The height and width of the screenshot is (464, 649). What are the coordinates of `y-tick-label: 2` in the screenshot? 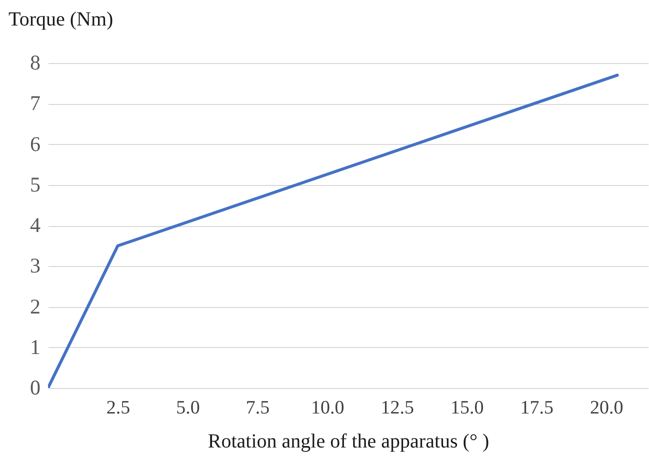 It's located at (35, 306).